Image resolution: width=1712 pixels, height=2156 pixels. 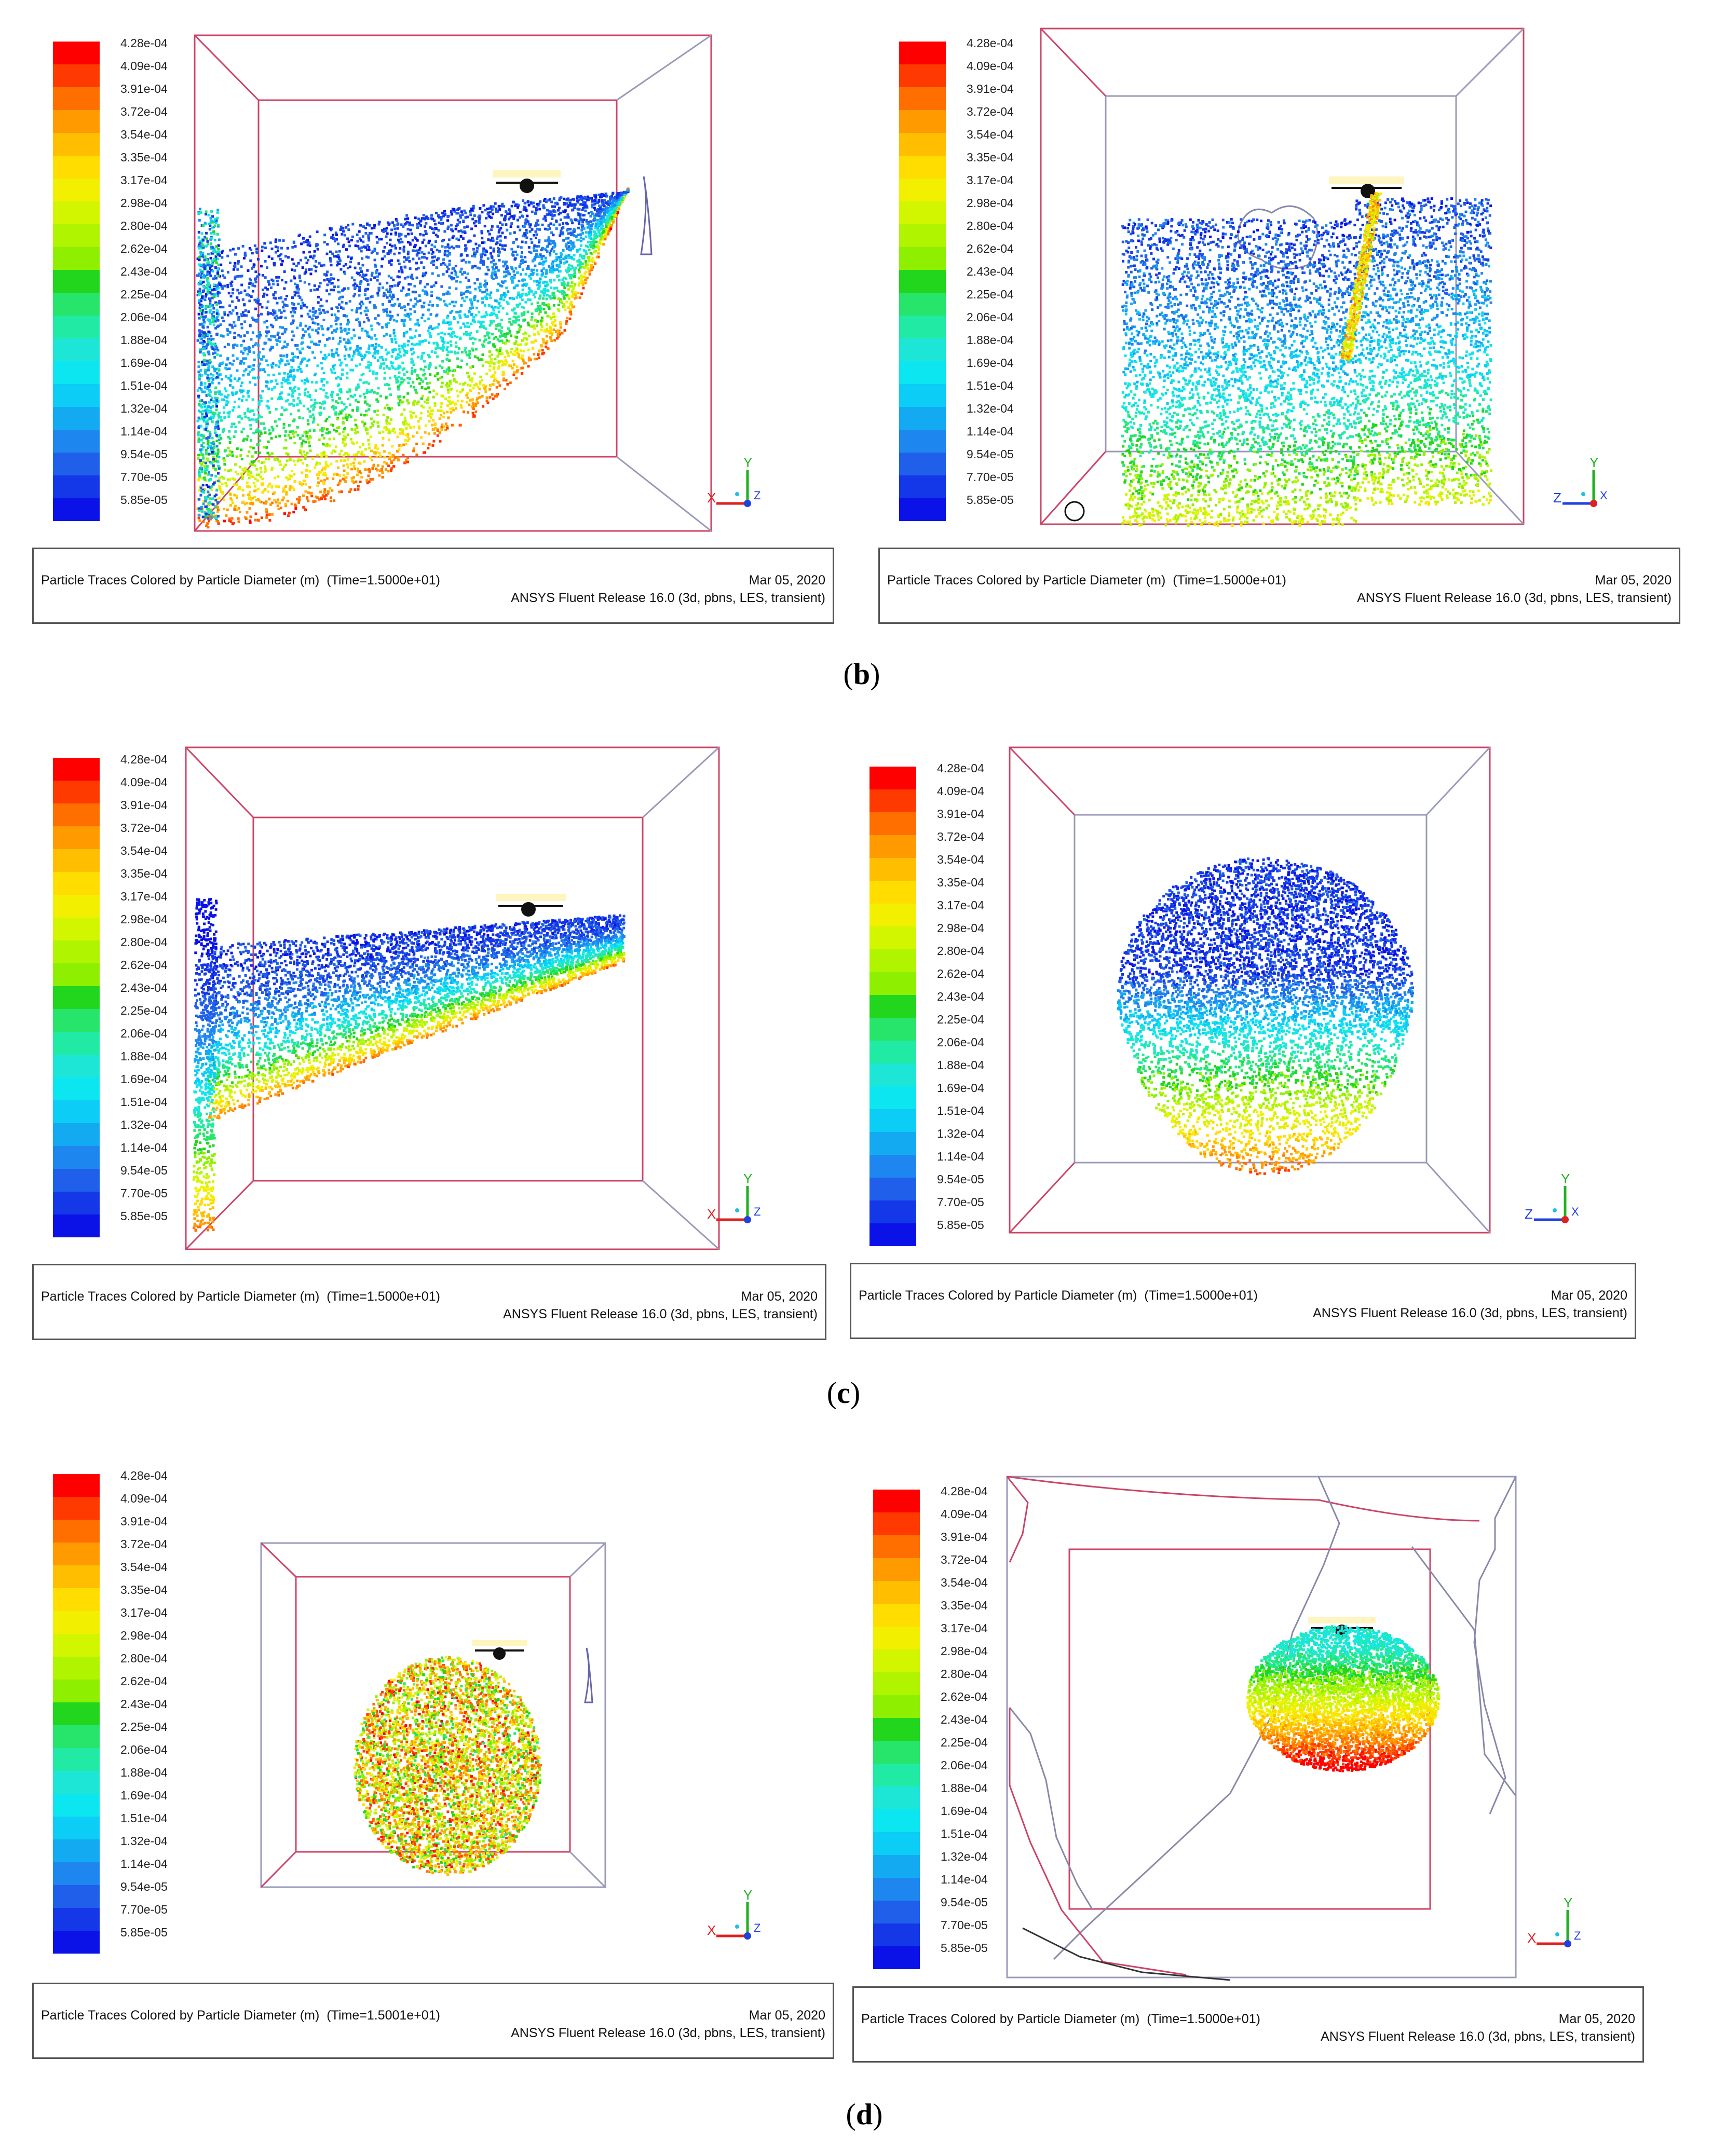 What do you see at coordinates (961, 1179) in the screenshot?
I see `colorbar-tick-label: 9.54e-05` at bounding box center [961, 1179].